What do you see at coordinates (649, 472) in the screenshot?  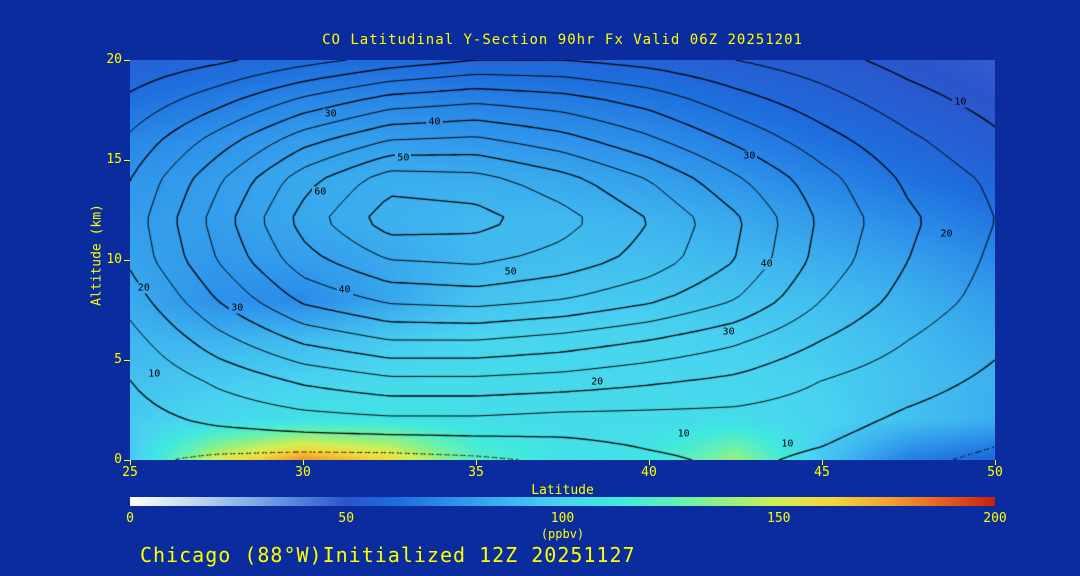 I see `x-tick-label: 40` at bounding box center [649, 472].